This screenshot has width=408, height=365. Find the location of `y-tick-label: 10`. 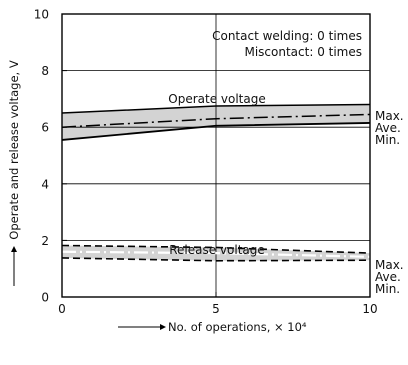

y-tick-label: 10 is located at coordinates (41, 15).